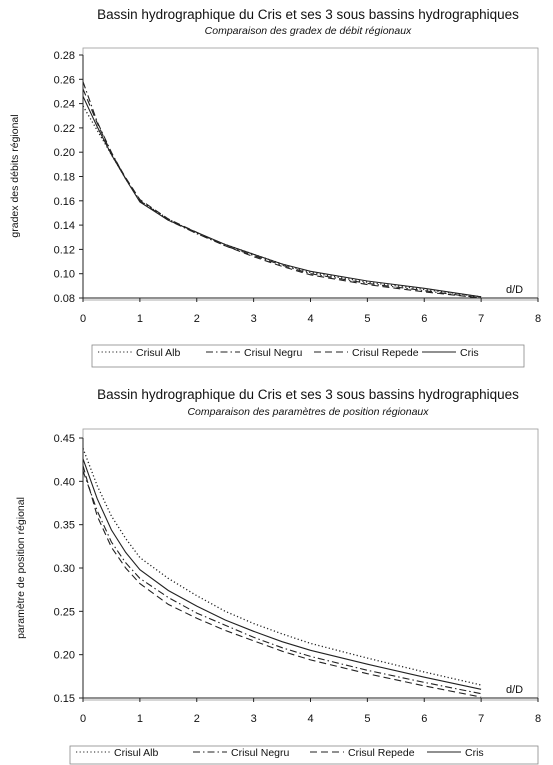 This screenshot has height=765, width=553. I want to click on y-axis-label: gradex des débits régional, so click(15, 175).